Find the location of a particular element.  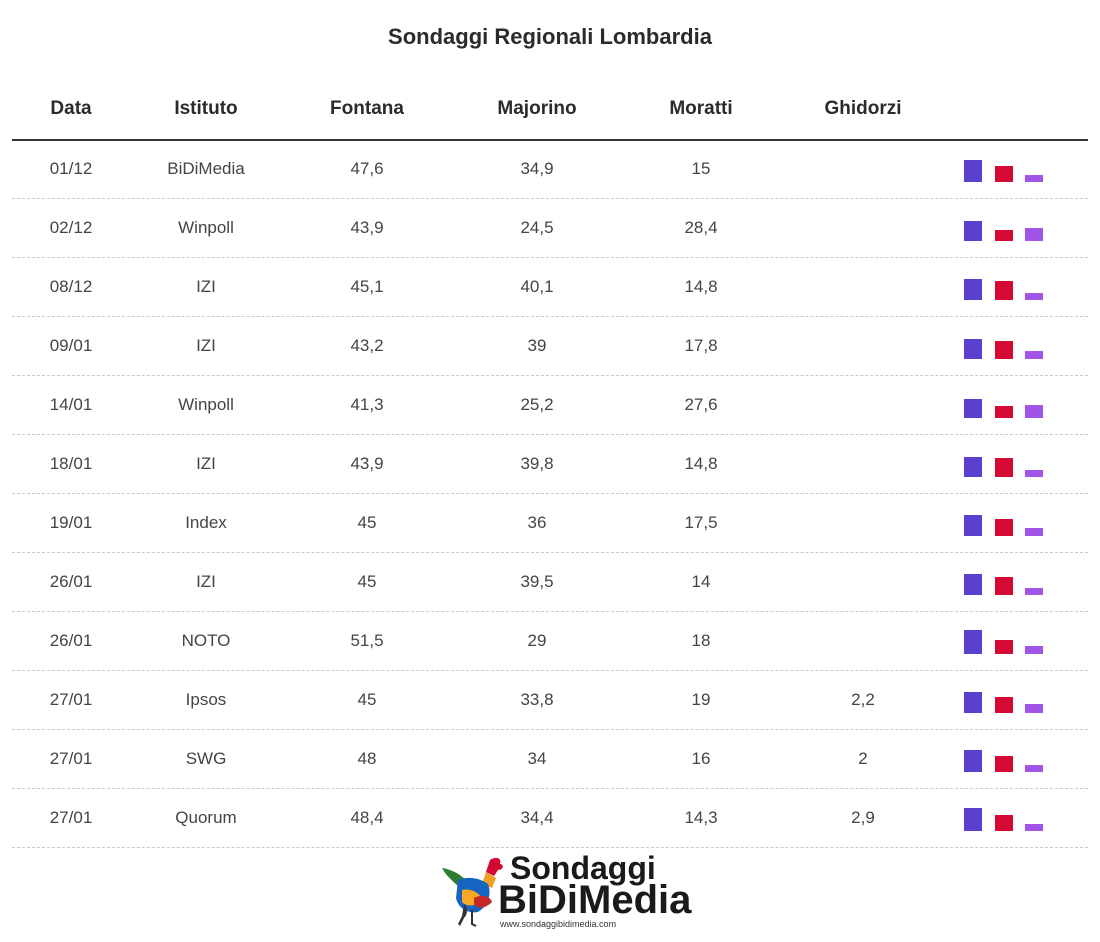

cell-majorino: 24,5 is located at coordinates (537, 227).